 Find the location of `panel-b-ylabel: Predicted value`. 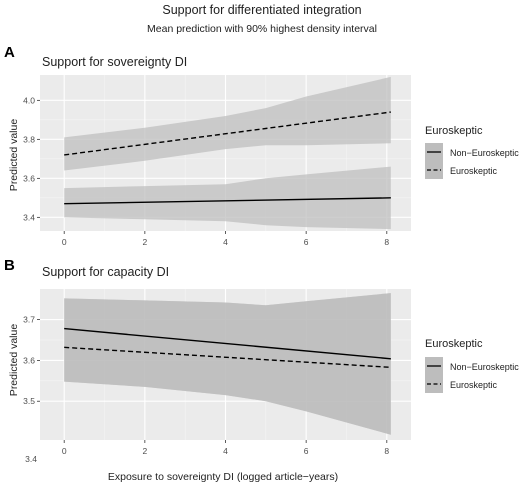

panel-b-ylabel: Predicted value is located at coordinates (14, 360).